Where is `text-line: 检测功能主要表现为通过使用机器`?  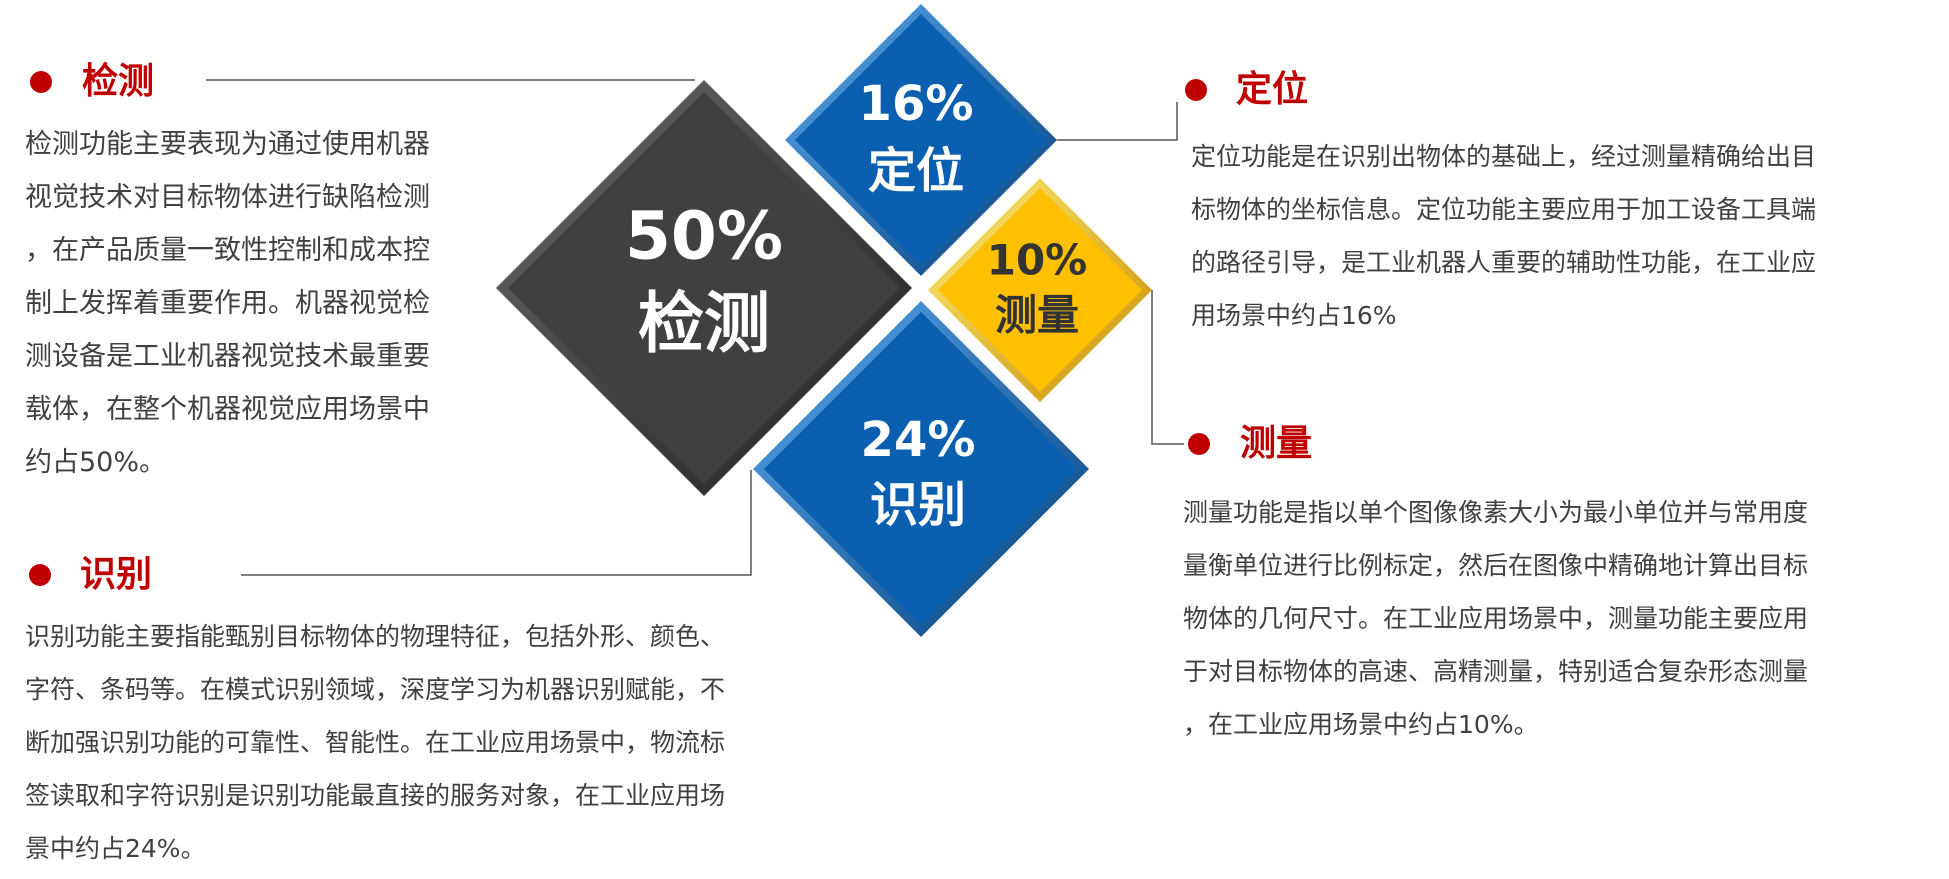
text-line: 检测功能主要表现为通过使用机器 is located at coordinates (227, 144).